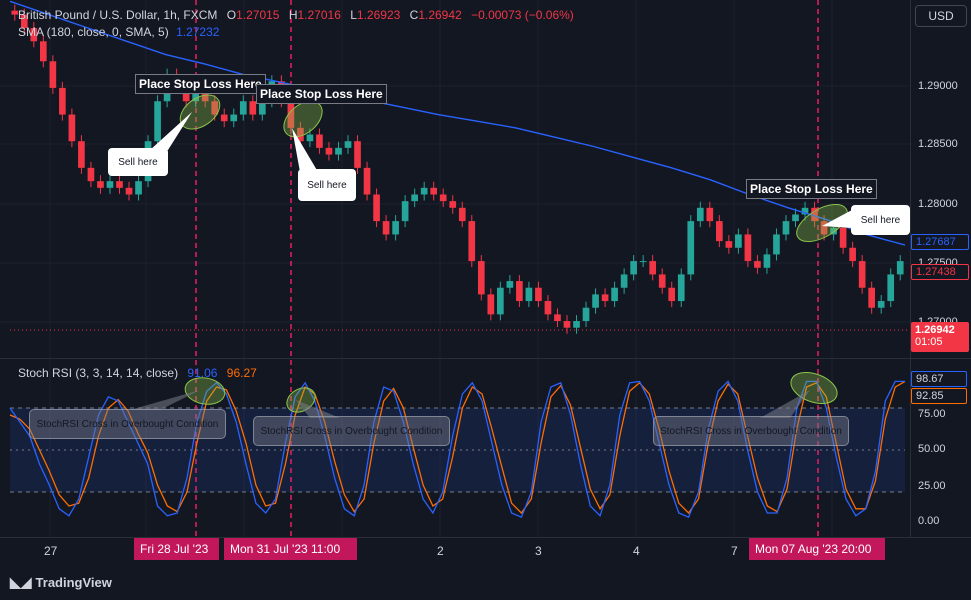 The width and height of the screenshot is (971, 600). I want to click on price-label: 1.28000, so click(938, 204).